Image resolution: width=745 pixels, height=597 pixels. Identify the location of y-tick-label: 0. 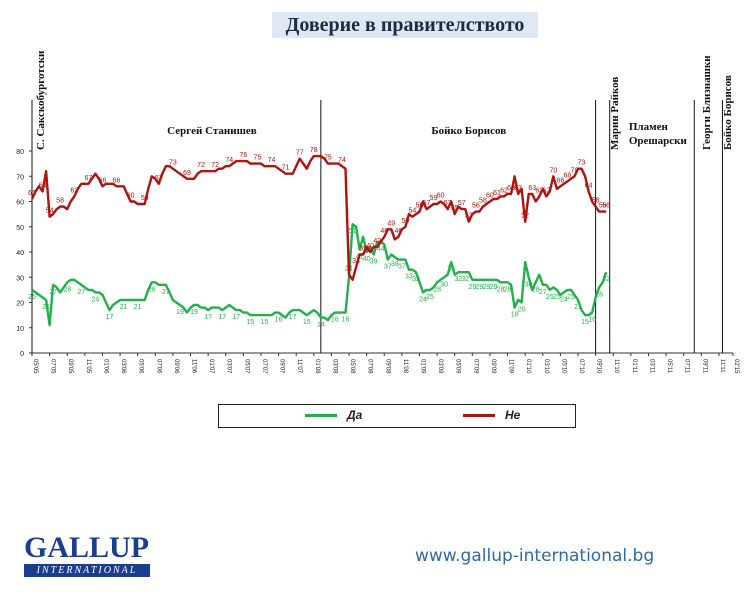
(22, 354).